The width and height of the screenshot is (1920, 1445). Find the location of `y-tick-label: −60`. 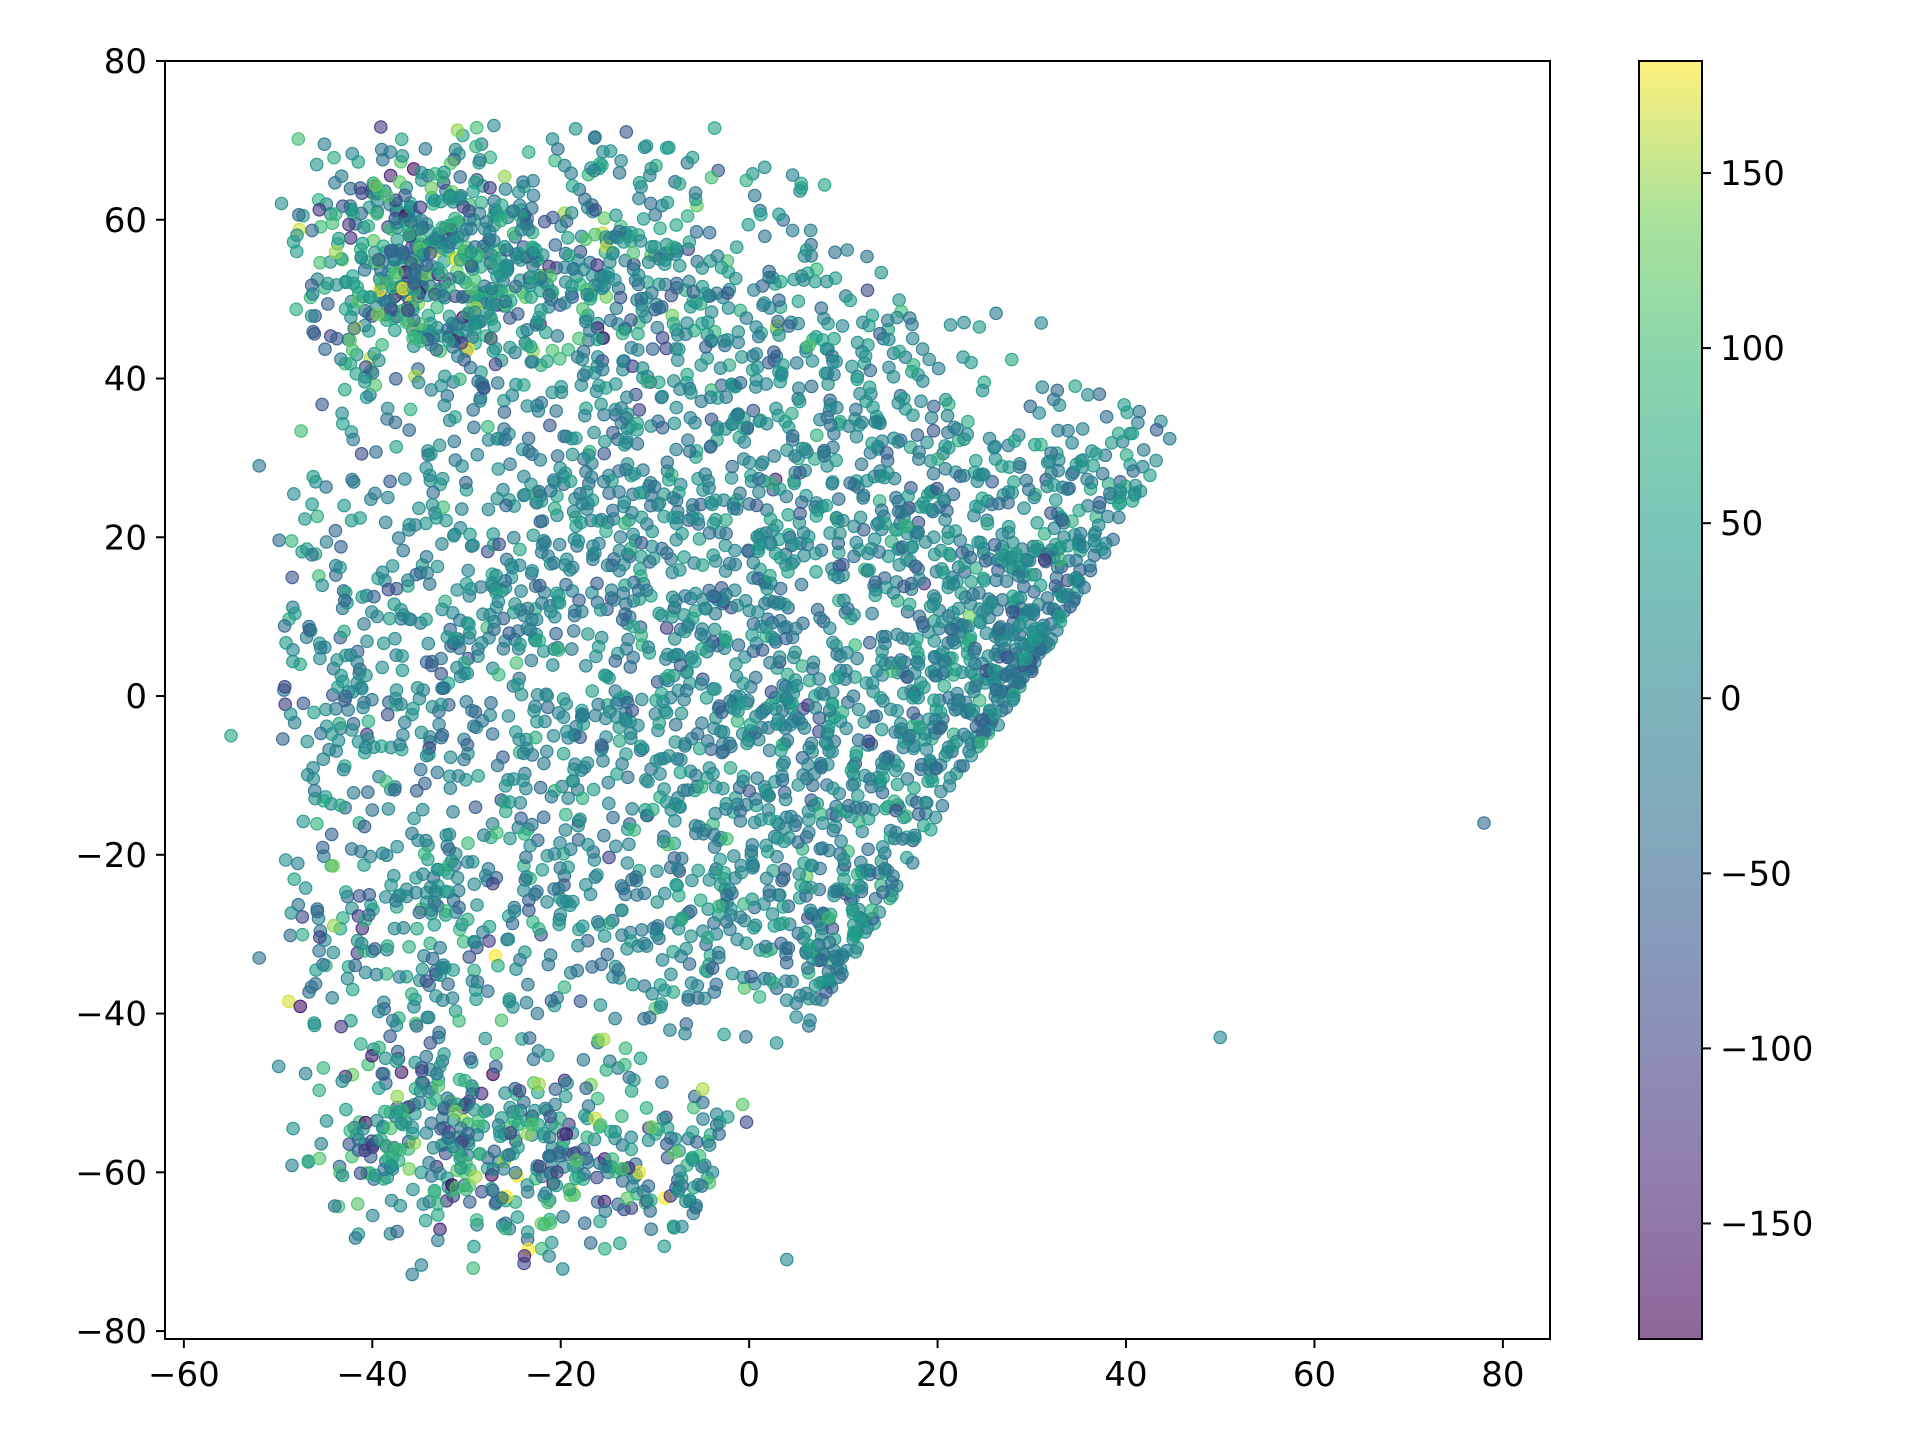

y-tick-label: −60 is located at coordinates (111, 1173).